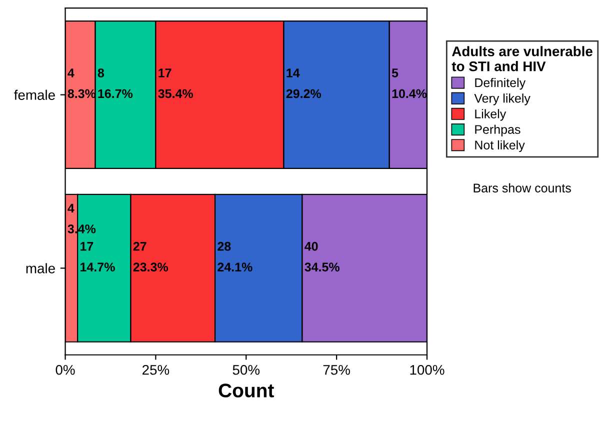 The image size is (610, 425). I want to click on data-label: 27 23.3%, so click(150, 257).